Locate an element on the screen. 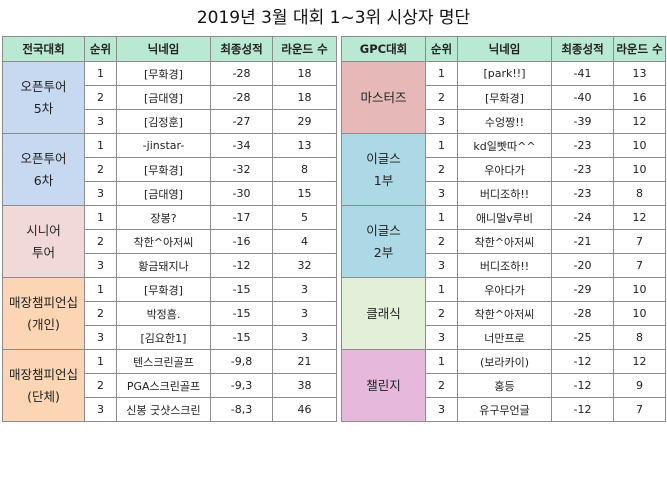 This screenshot has height=486, width=667. left-rounds-cell: 5 is located at coordinates (304, 217).